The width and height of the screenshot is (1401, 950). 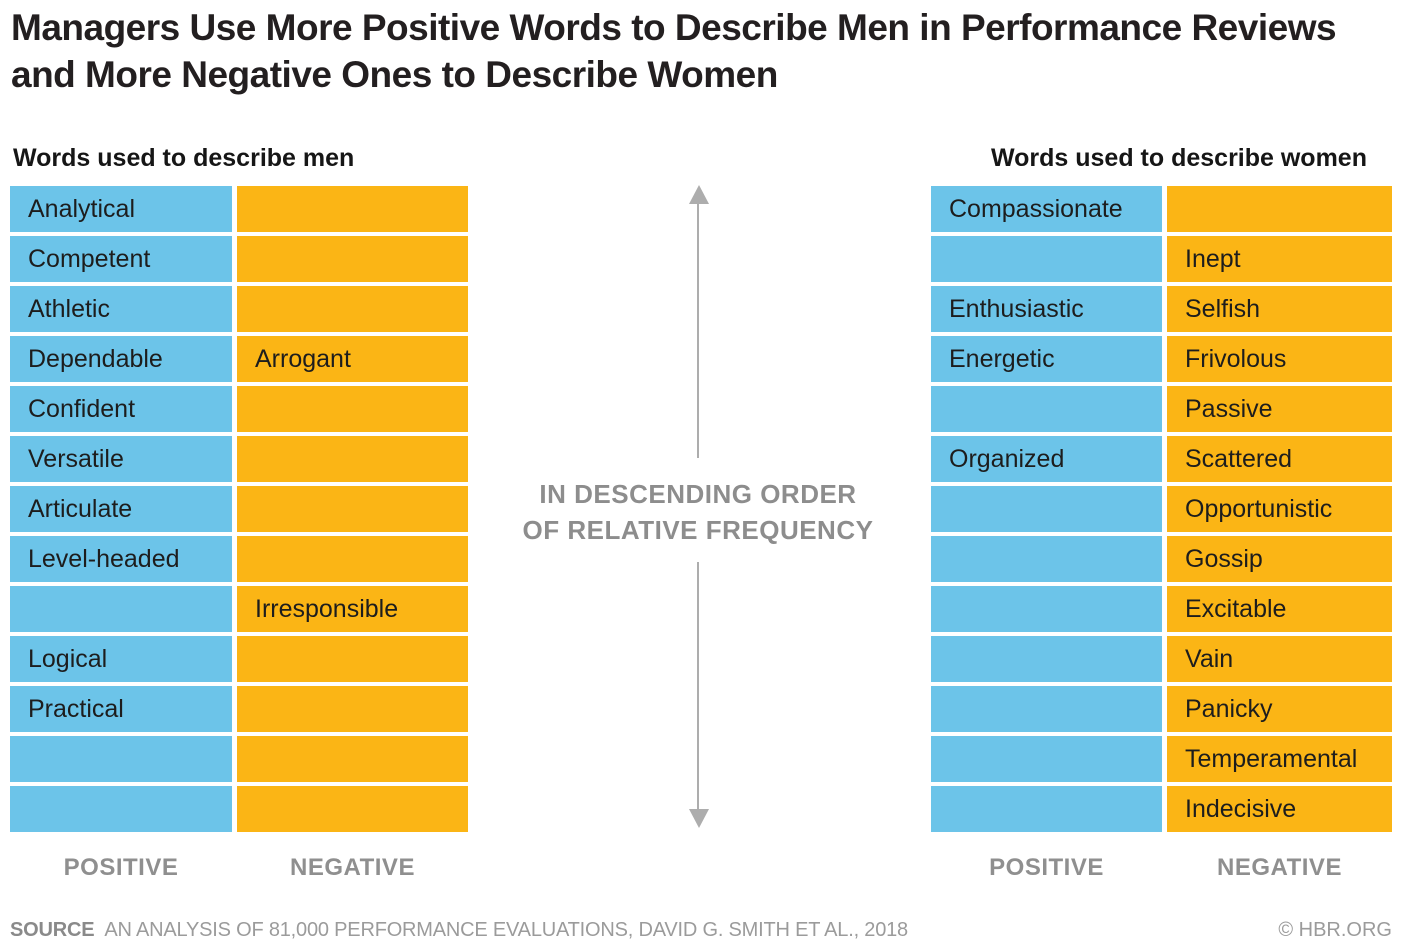 What do you see at coordinates (1279, 409) in the screenshot?
I see `word-cell-negative: Passive` at bounding box center [1279, 409].